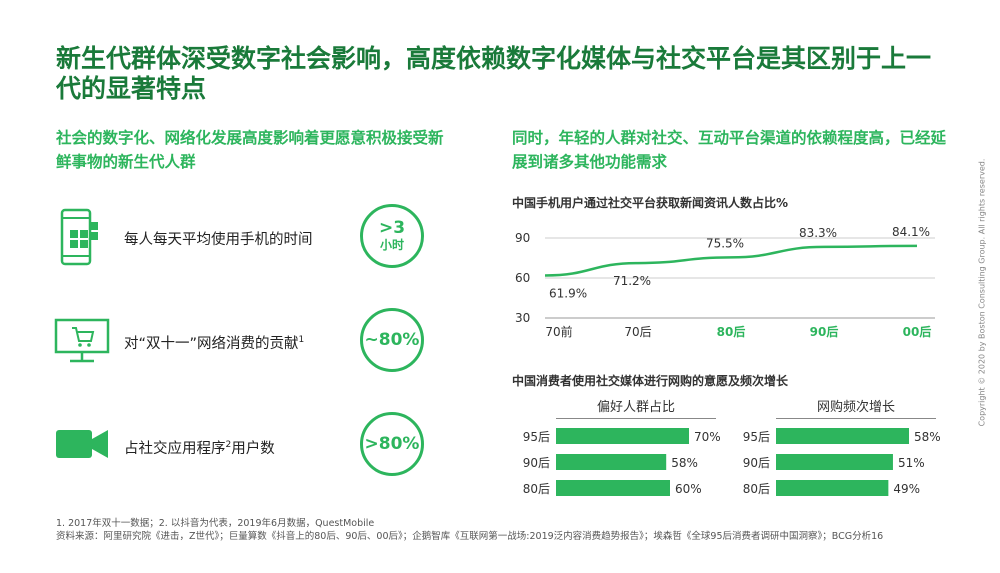  I want to click on stat-phone-time-text: 每人每天平均使用手机的时间, so click(218, 240).